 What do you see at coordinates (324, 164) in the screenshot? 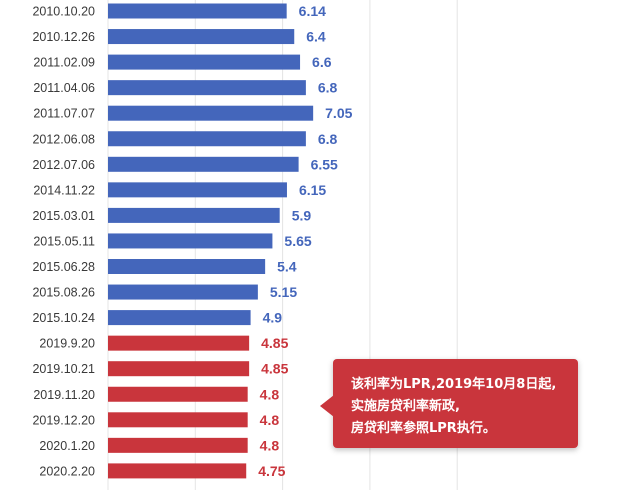
I see `value-label: 6.55` at bounding box center [324, 164].